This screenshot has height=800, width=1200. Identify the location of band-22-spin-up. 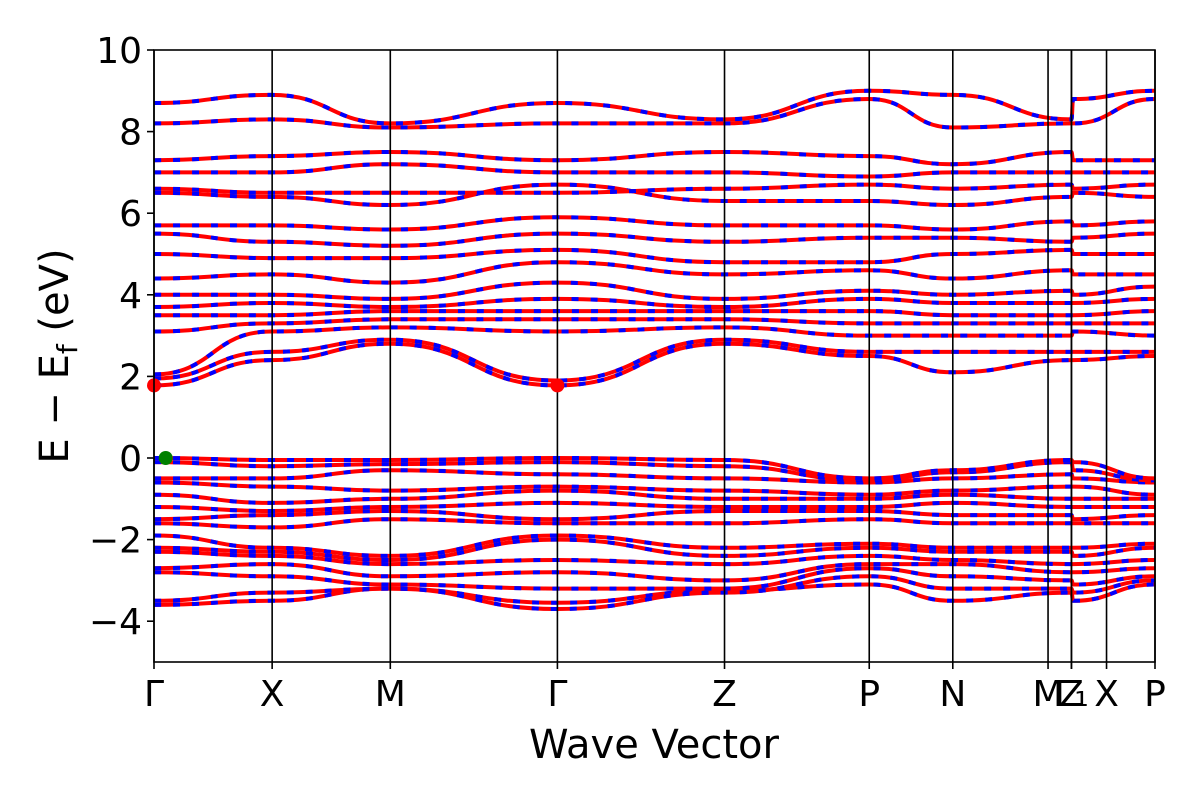
(654, 272).